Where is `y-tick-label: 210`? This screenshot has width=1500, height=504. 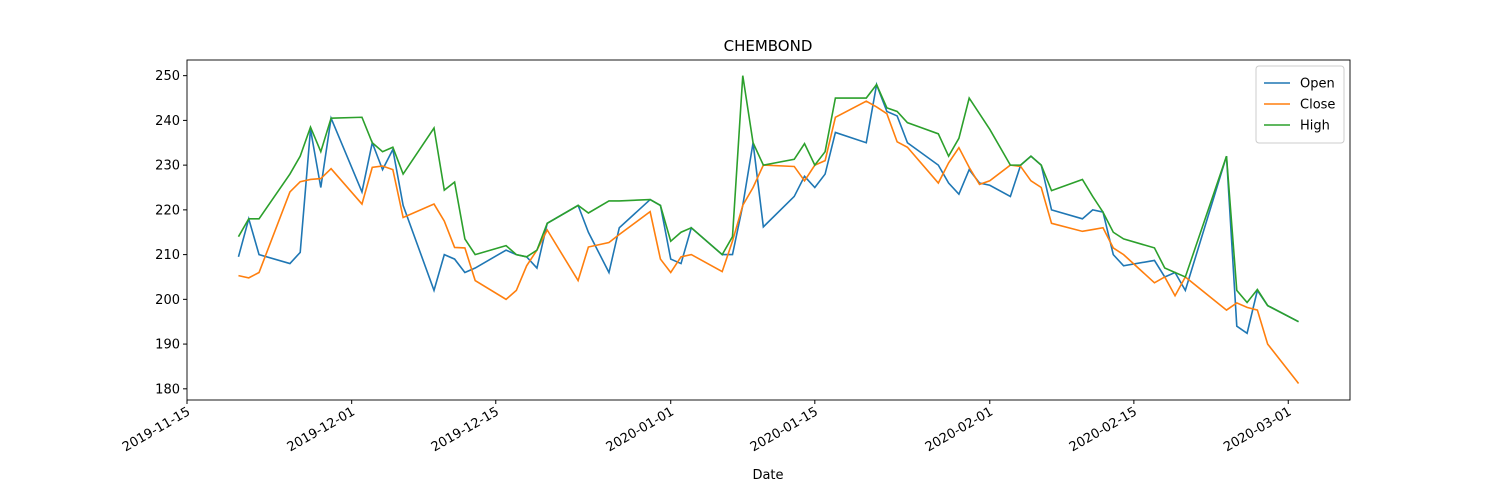 y-tick-label: 210 is located at coordinates (167, 255).